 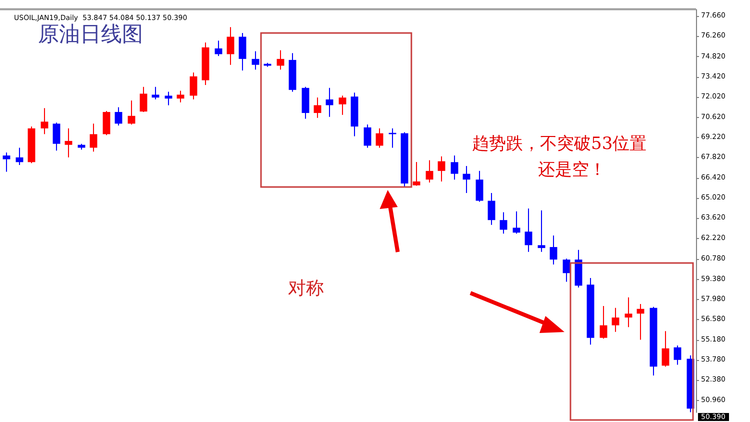 I want to click on annotation: 趋势跌，不突破53位置, so click(x=559, y=144).